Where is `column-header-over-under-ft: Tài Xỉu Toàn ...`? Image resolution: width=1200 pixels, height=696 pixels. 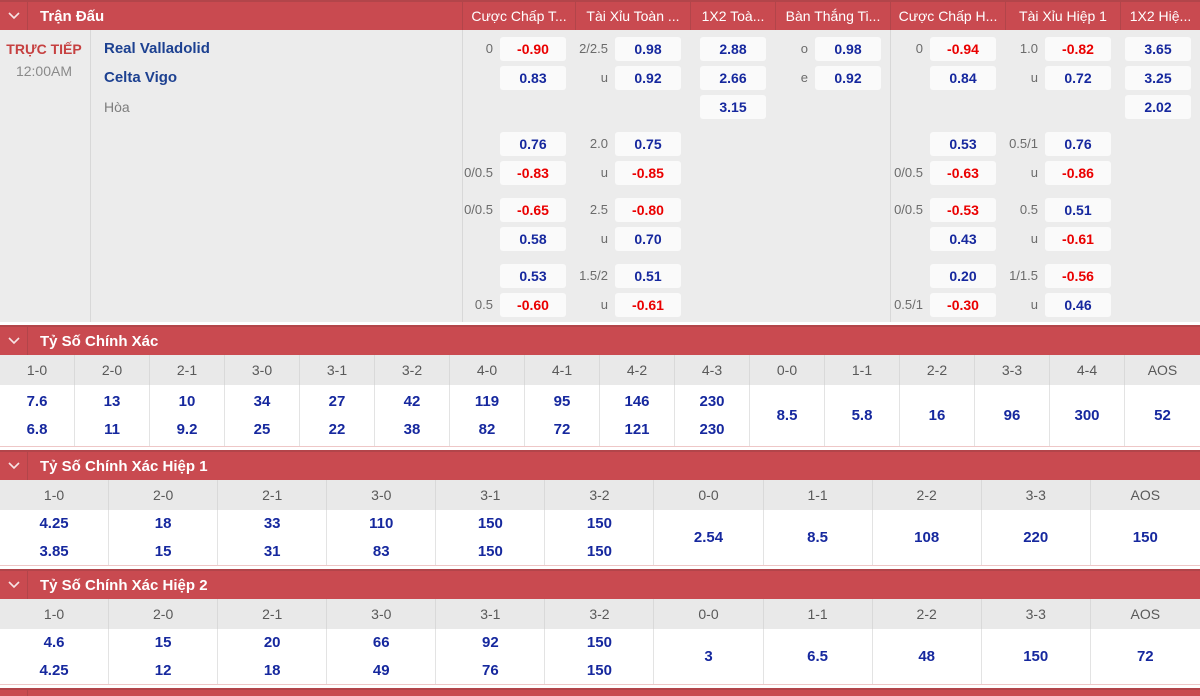 column-header-over-under-ft: Tài Xỉu Toàn ... is located at coordinates (632, 16).